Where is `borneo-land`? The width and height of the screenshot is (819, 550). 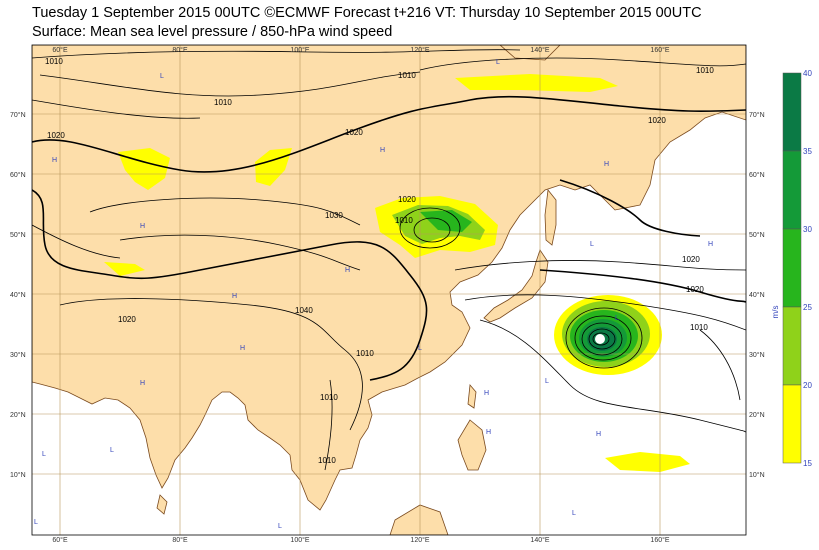 borneo-land is located at coordinates (419, 519).